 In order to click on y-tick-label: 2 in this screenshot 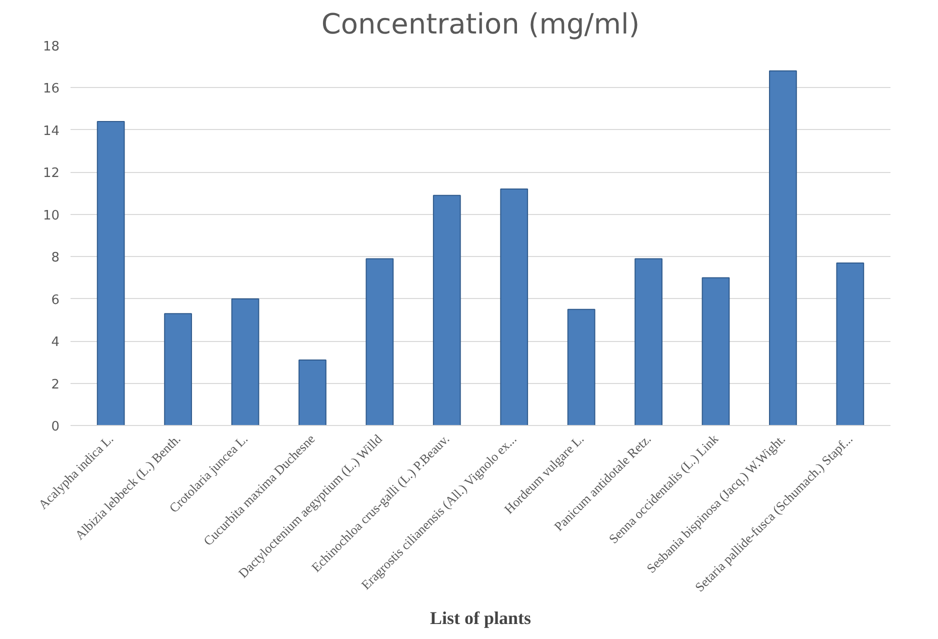, I will do `click(55, 384)`.